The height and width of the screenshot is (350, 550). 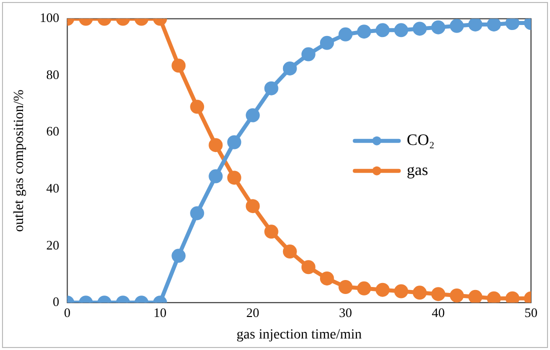 I want to click on x-tick-label: 10, so click(x=160, y=312).